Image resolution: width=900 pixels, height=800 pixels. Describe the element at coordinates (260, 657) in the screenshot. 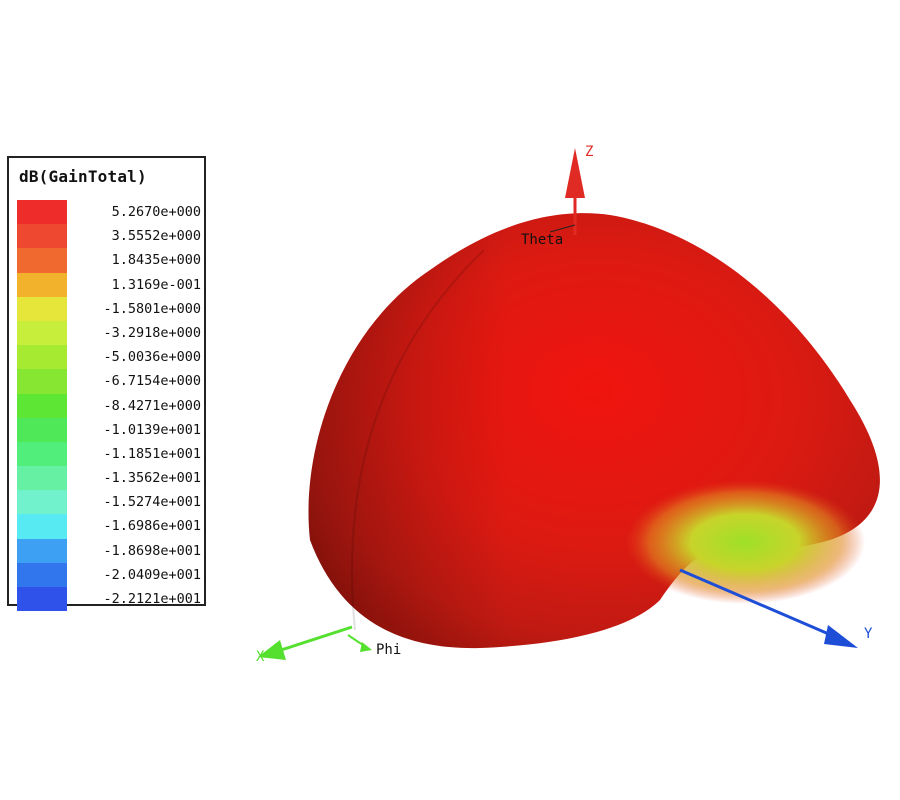

I see `x-axis-label: X` at that location.